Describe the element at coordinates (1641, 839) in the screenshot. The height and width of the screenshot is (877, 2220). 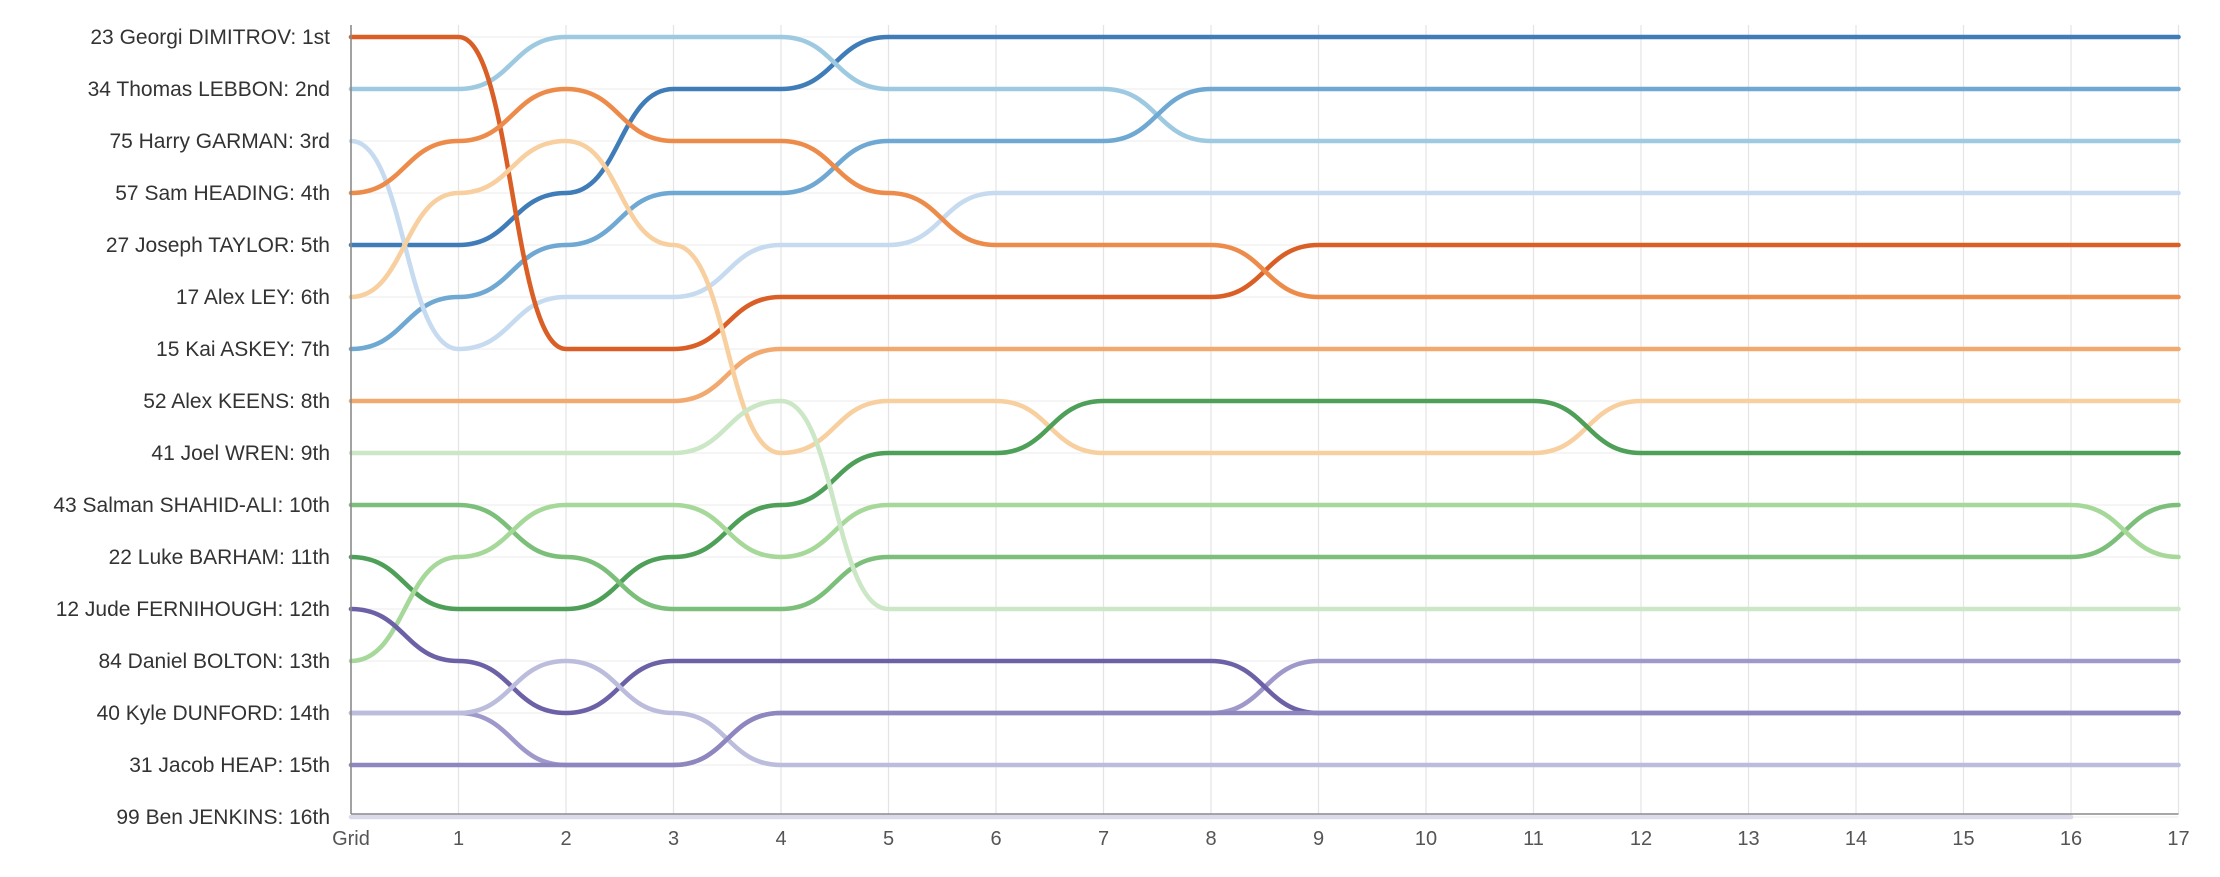
I see `x-tick-label: 12` at that location.